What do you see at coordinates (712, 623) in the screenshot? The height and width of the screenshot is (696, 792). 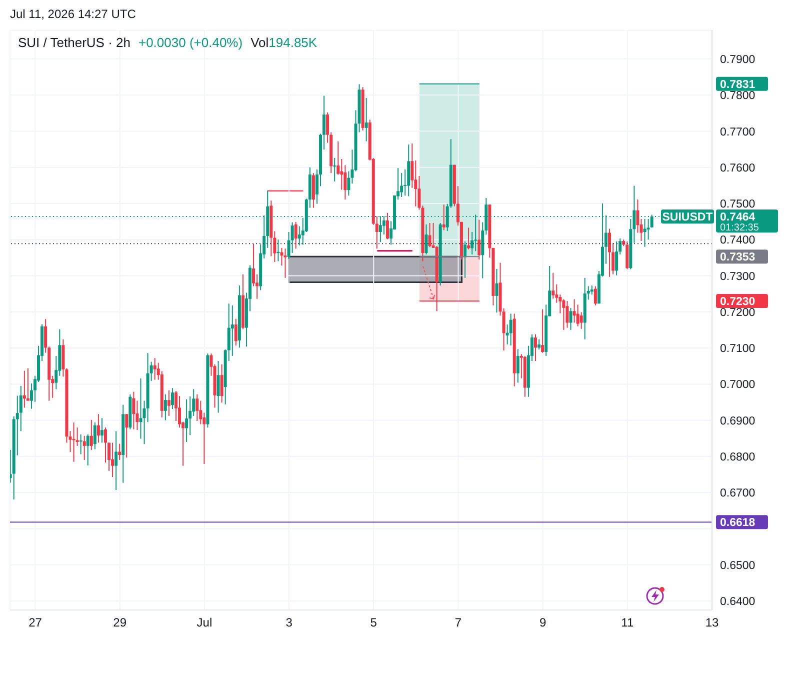 I see `x-tick-label: 13` at bounding box center [712, 623].